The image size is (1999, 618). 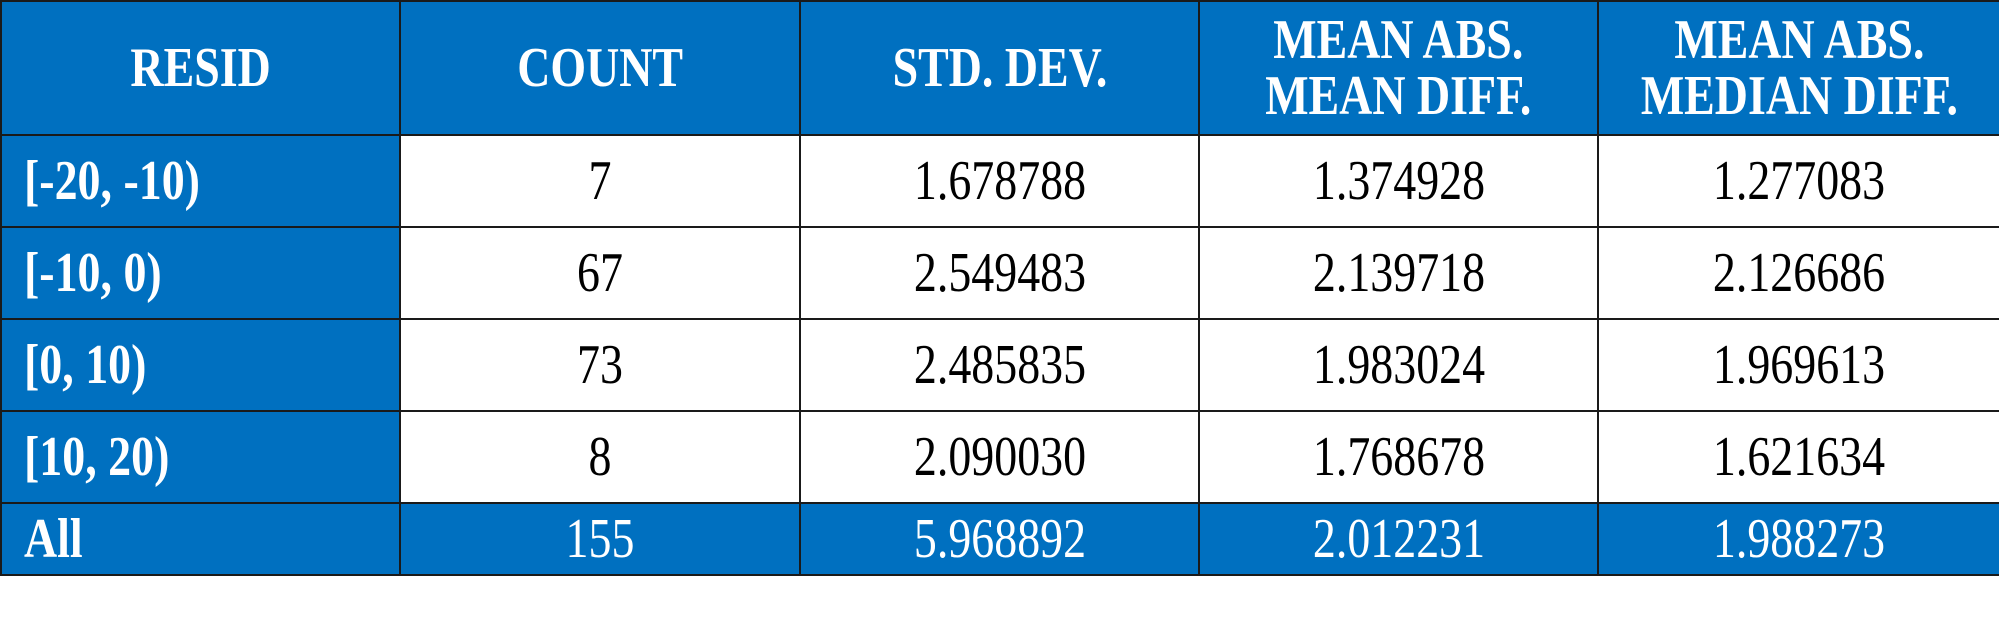 What do you see at coordinates (200, 273) in the screenshot?
I see `row-label-cell: [-10, 0)` at bounding box center [200, 273].